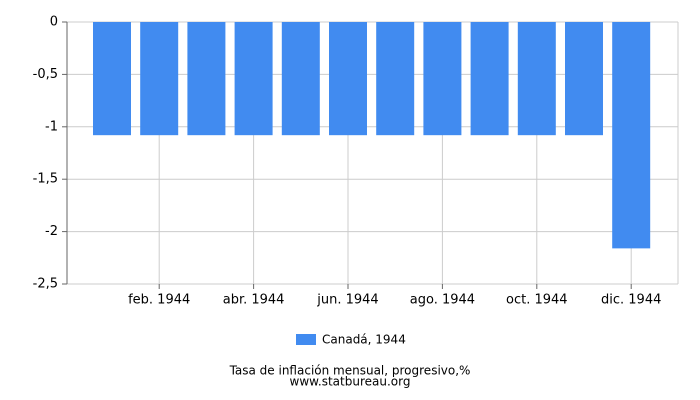 Image resolution: width=700 pixels, height=400 pixels. What do you see at coordinates (51, 231) in the screenshot?
I see `y-tick-label: -2` at bounding box center [51, 231].